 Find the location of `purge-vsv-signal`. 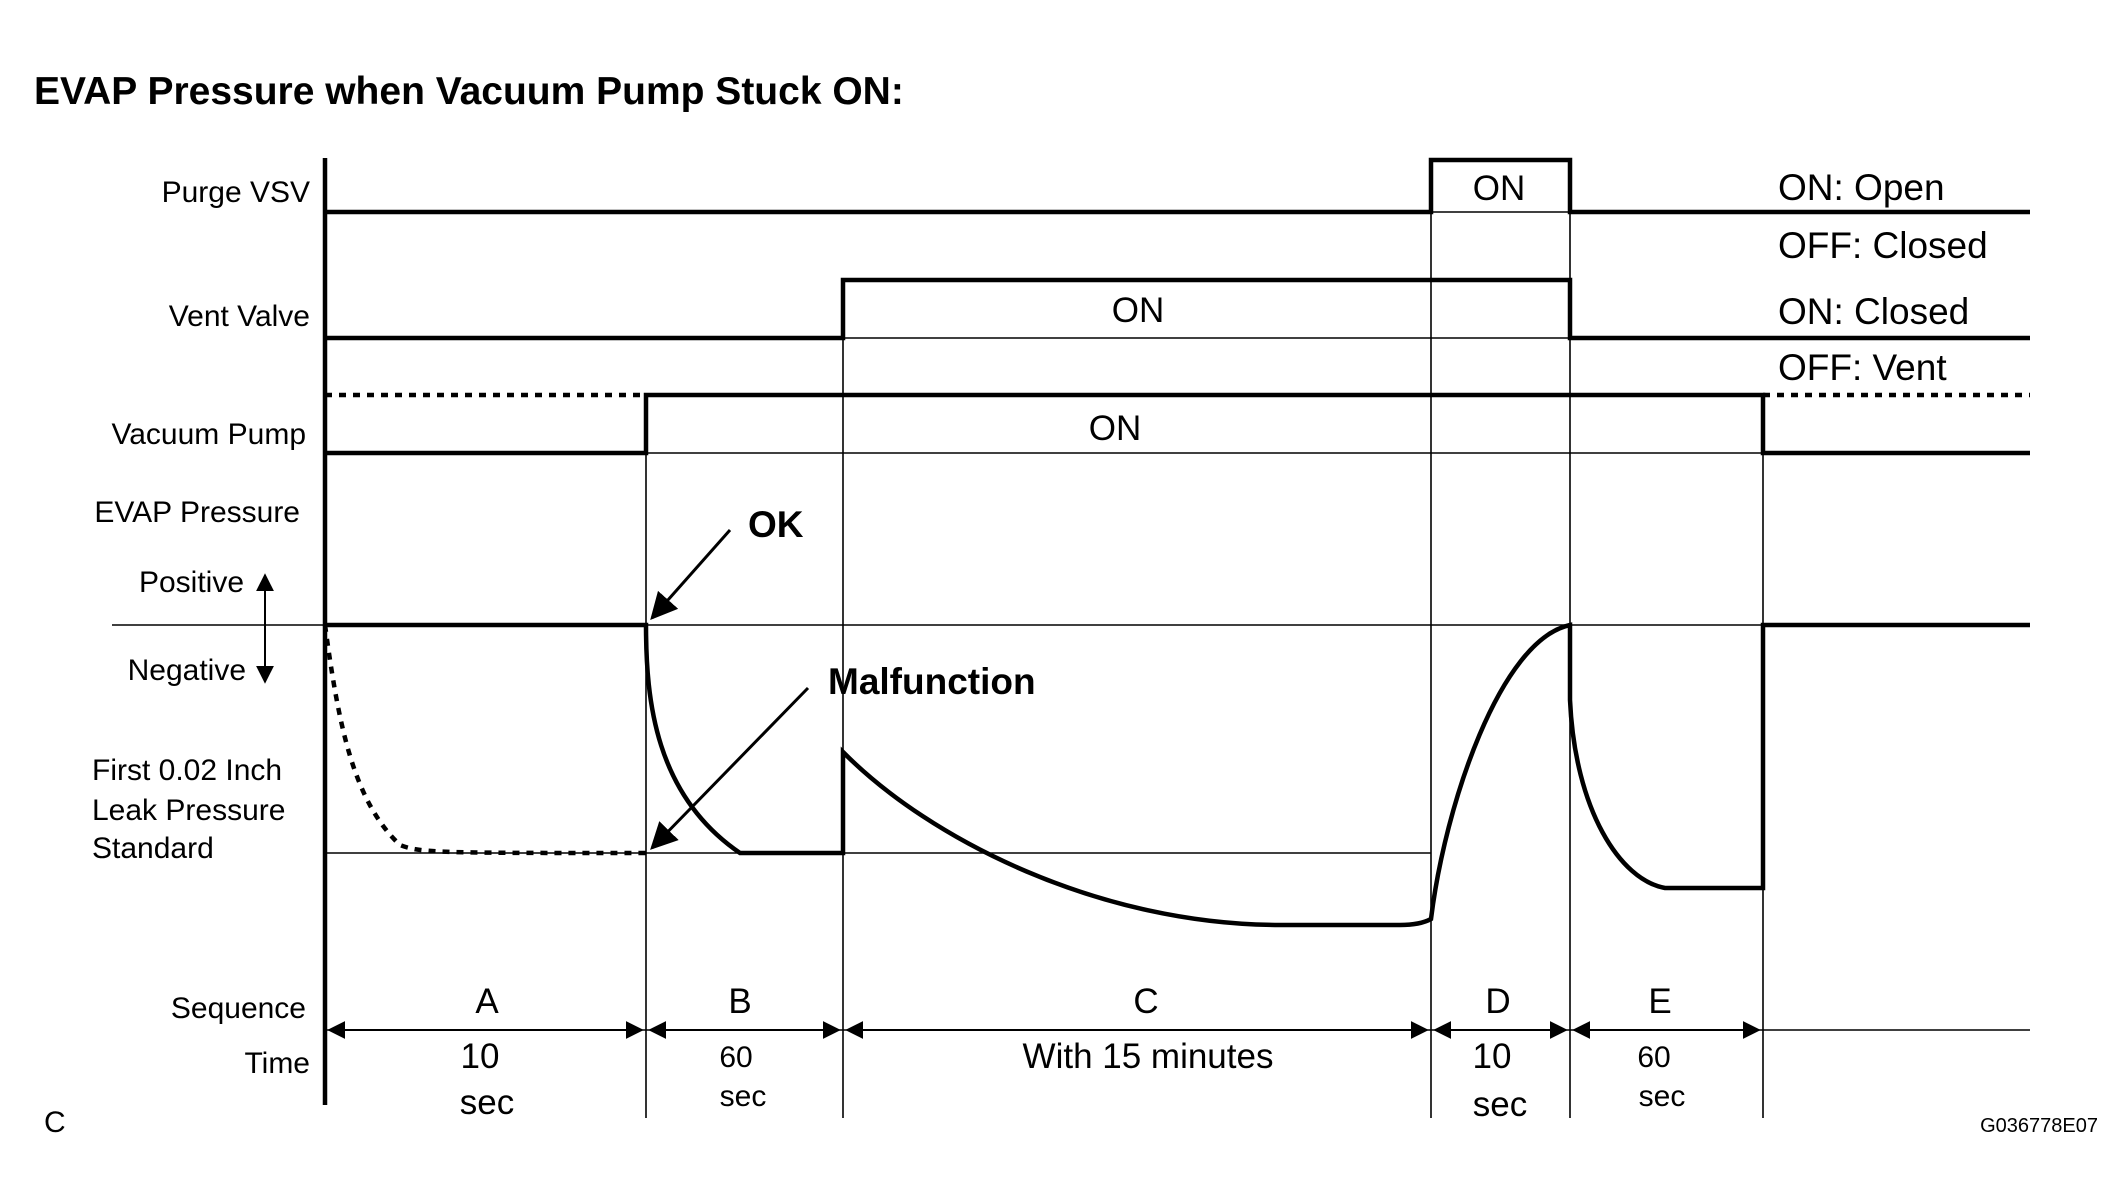

purge-vsv-signal is located at coordinates (1177, 186).